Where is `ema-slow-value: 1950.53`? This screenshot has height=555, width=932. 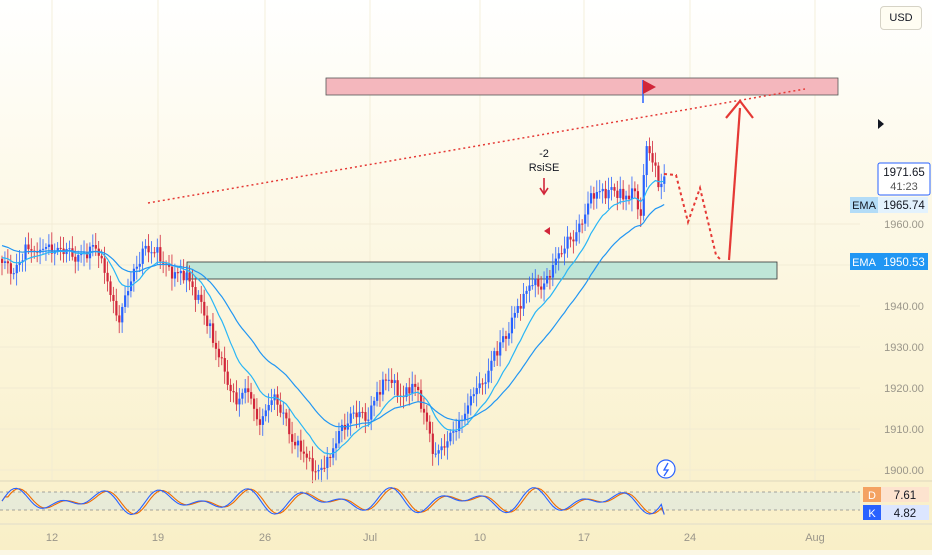 ema-slow-value: 1950.53 is located at coordinates (904, 263).